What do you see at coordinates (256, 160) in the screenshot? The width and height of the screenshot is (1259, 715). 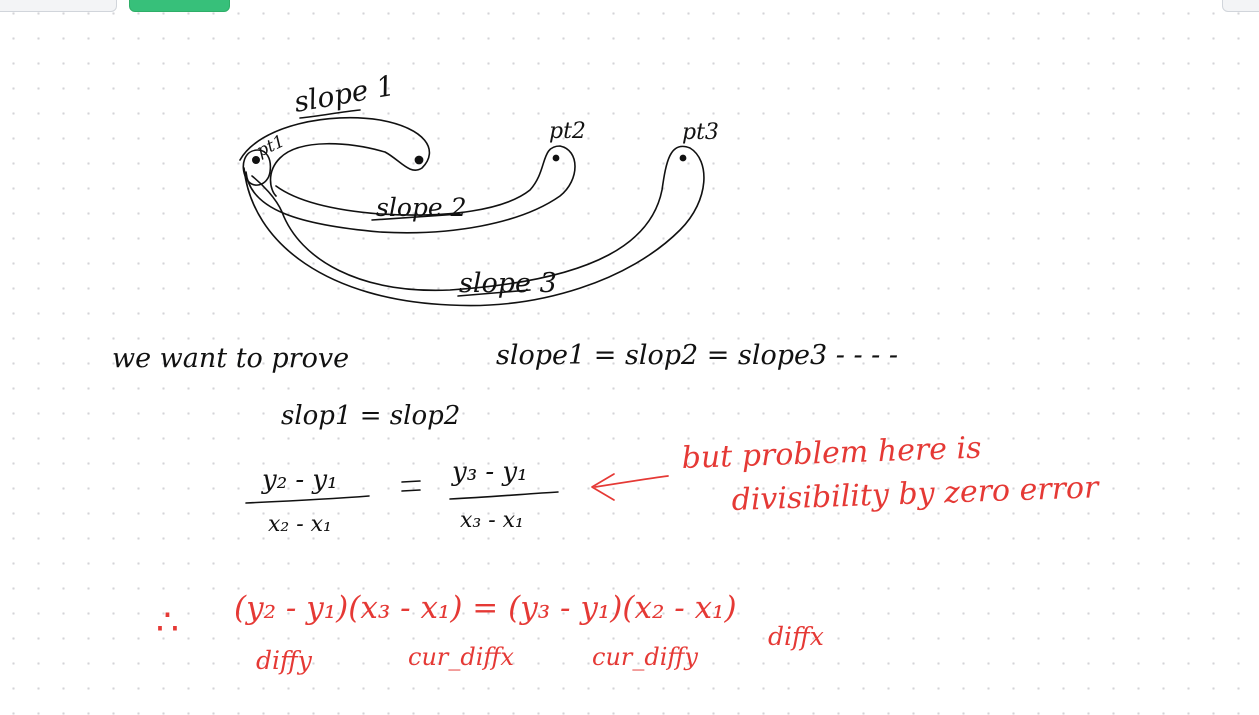 I see `pt1-dot` at bounding box center [256, 160].